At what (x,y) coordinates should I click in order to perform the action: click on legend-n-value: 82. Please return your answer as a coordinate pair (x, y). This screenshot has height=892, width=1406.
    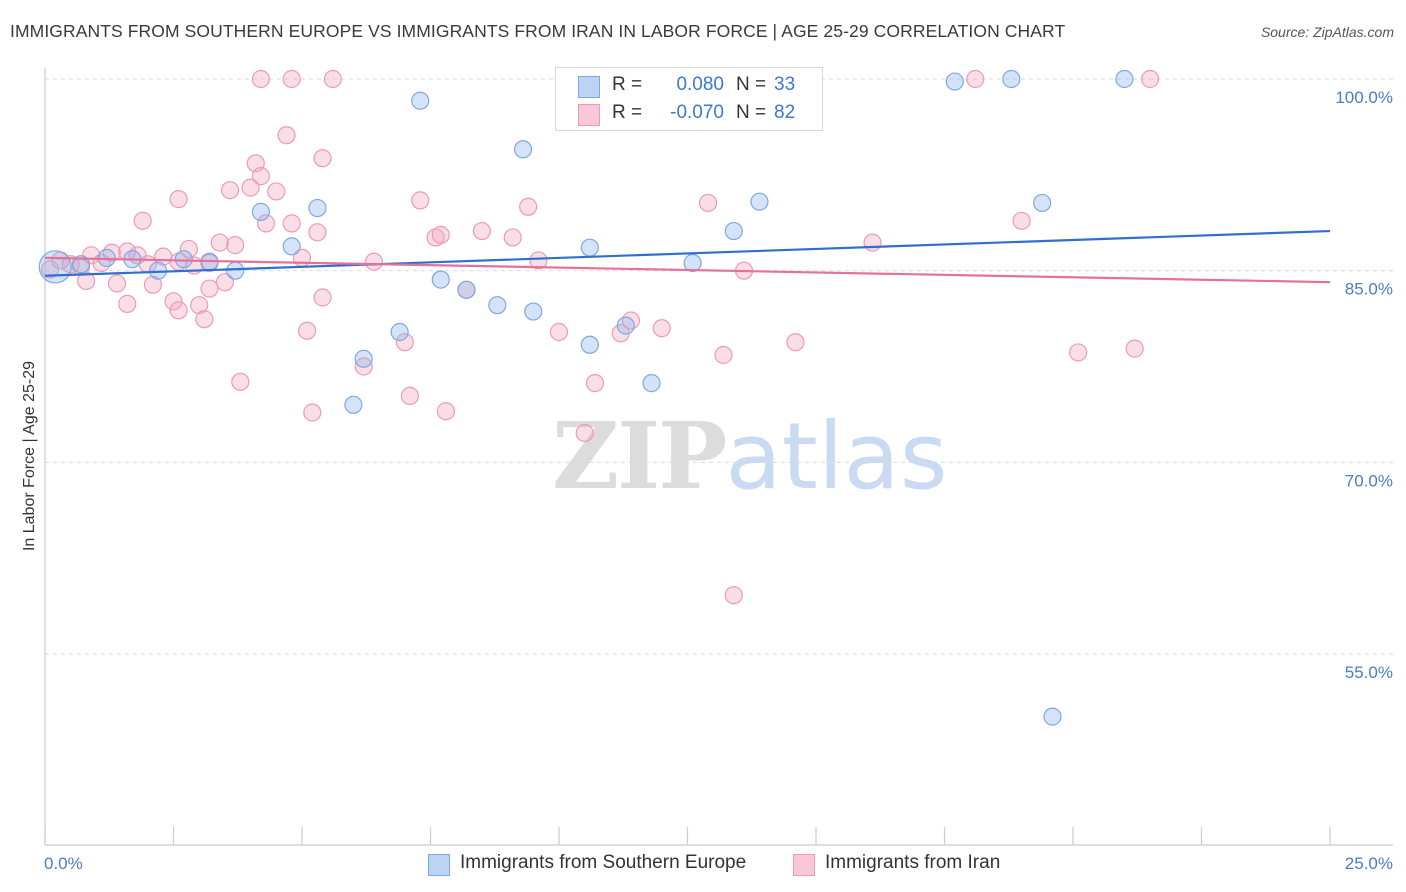
    Looking at the image, I should click on (785, 112).